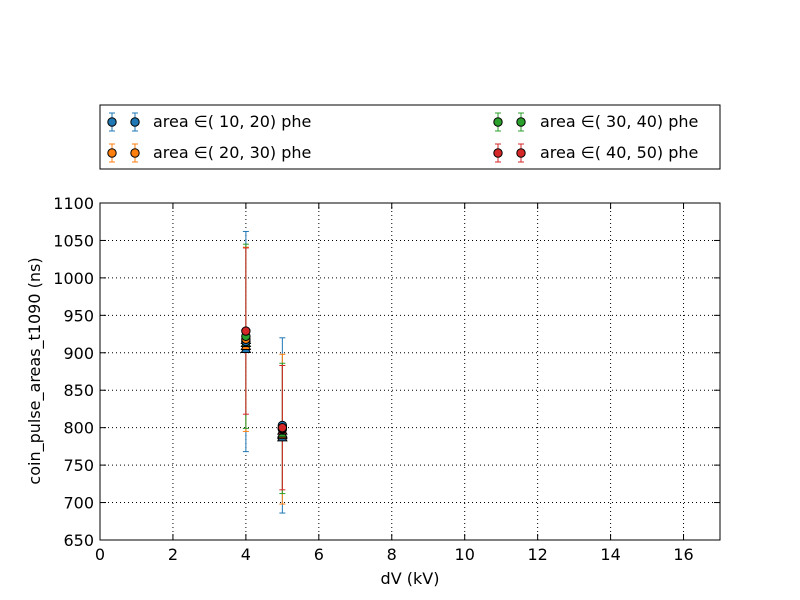 The height and width of the screenshot is (600, 800). What do you see at coordinates (537, 554) in the screenshot?
I see `x-tick-label: 12` at bounding box center [537, 554].